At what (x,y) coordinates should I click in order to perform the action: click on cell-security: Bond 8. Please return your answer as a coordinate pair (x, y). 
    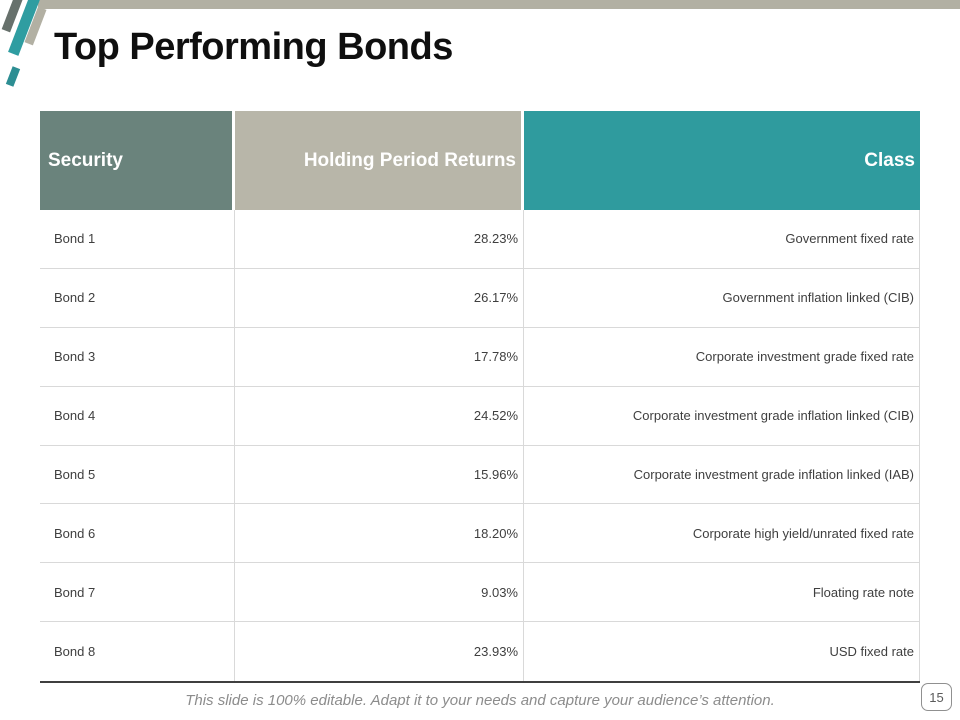
    Looking at the image, I should click on (137, 652).